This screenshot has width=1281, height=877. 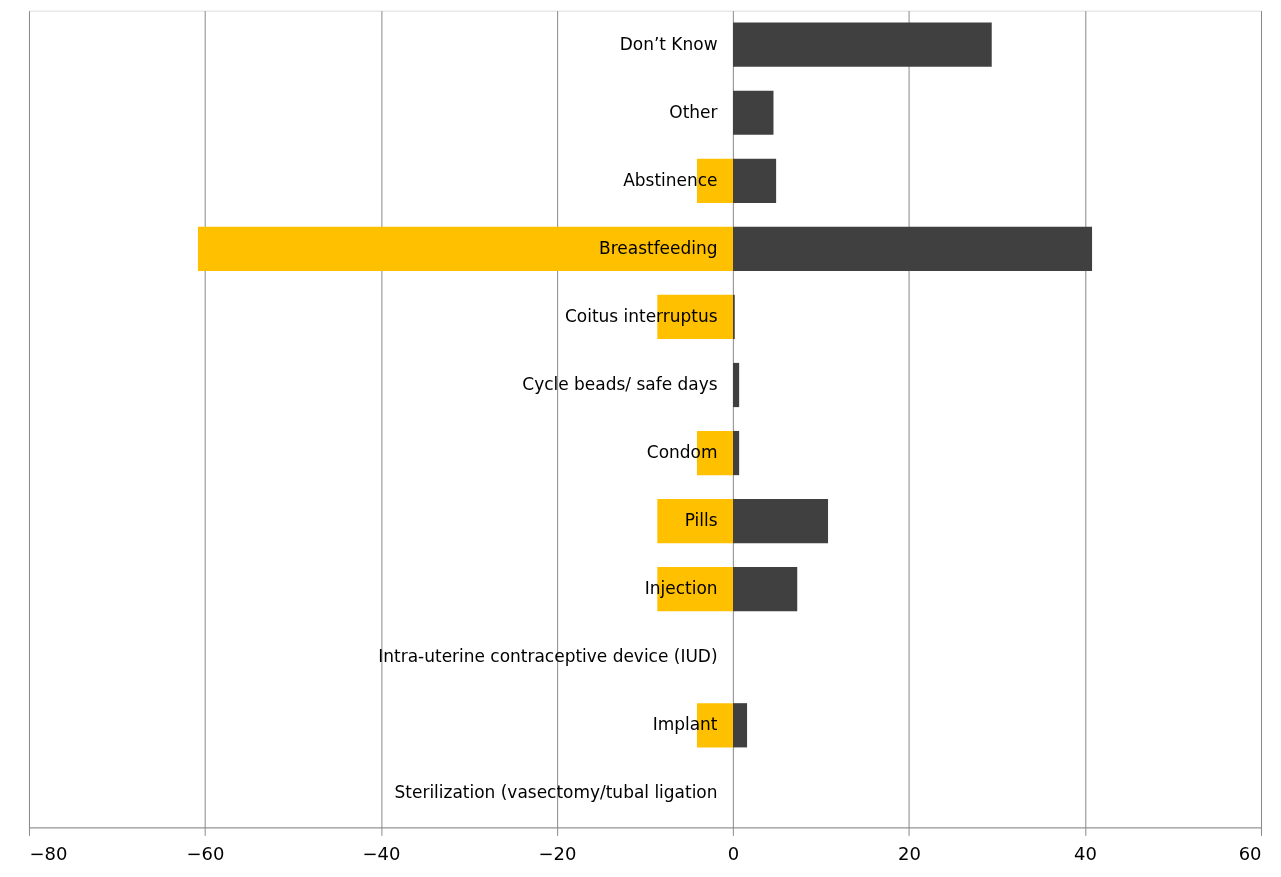 I want to click on x-tick-label: 0, so click(x=733, y=853).